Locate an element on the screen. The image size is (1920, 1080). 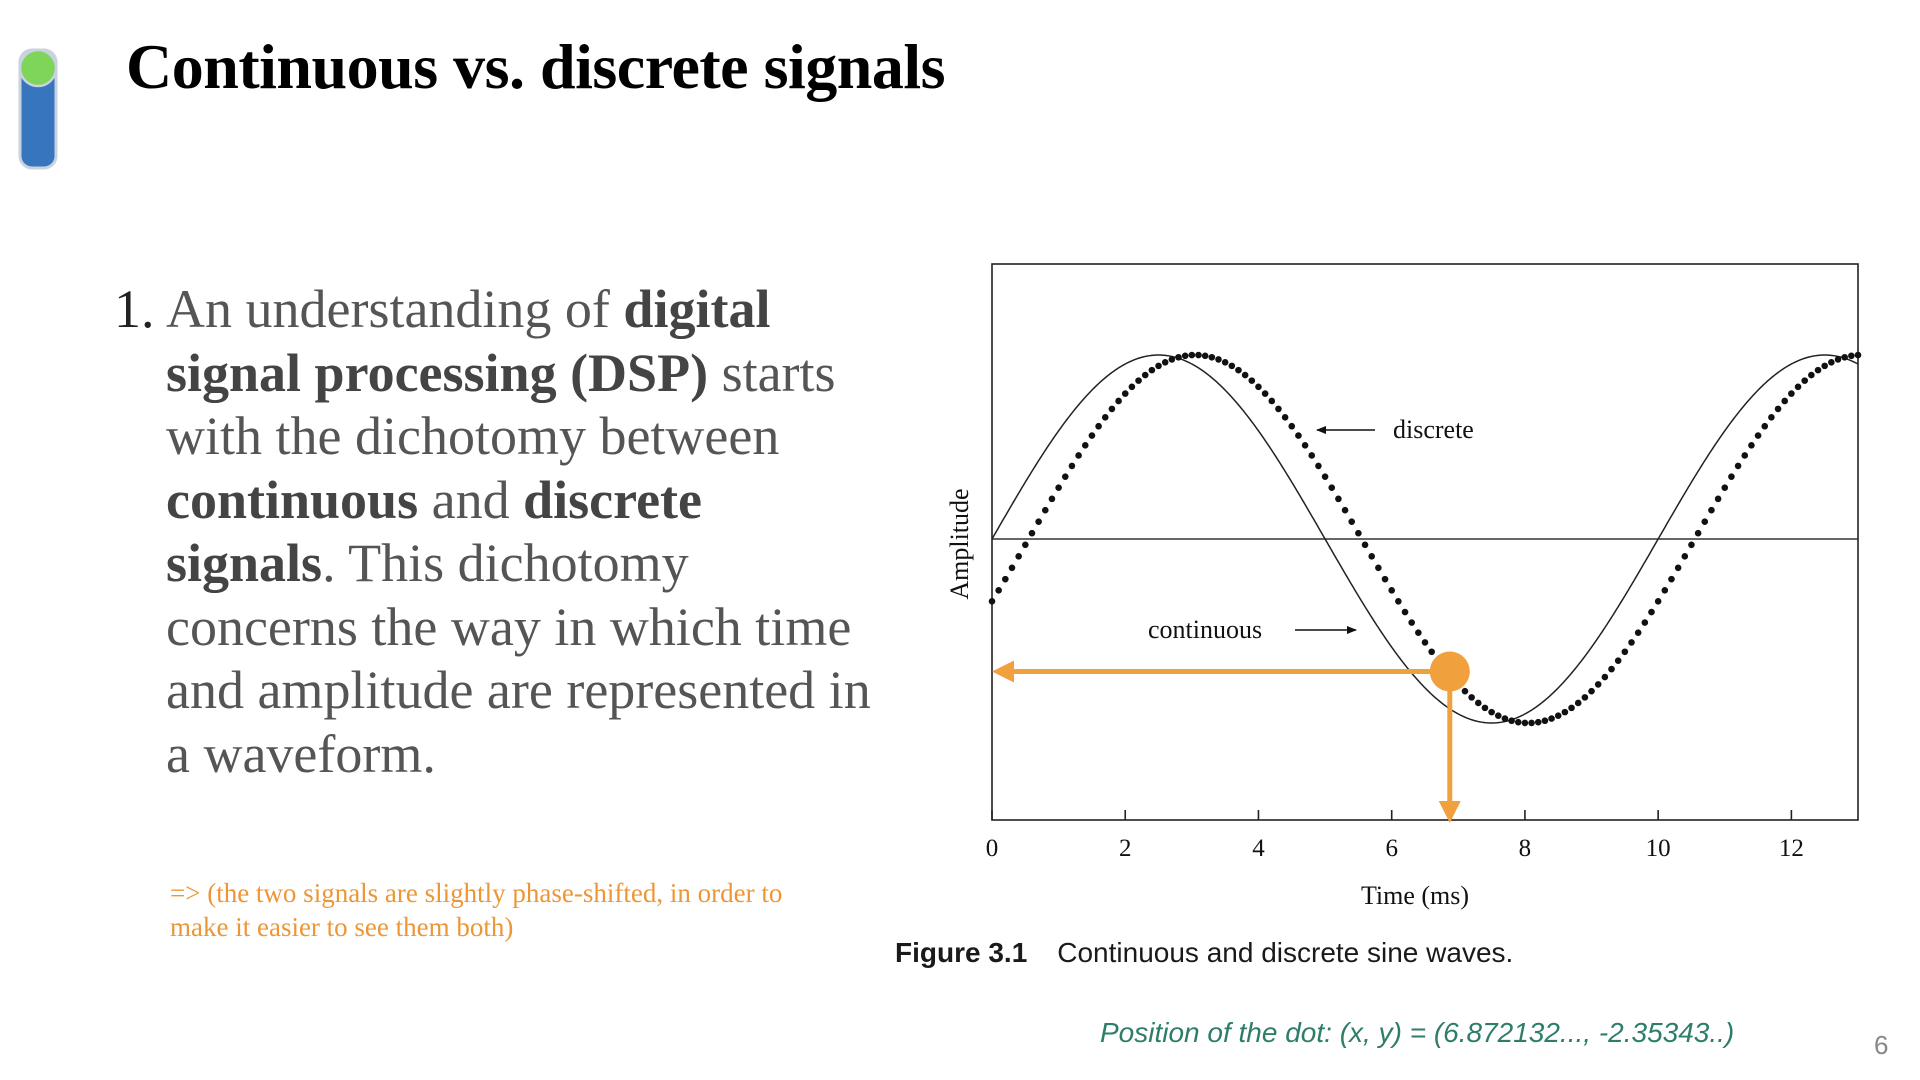
x-axis-label: Time (ms) is located at coordinates (1415, 895).